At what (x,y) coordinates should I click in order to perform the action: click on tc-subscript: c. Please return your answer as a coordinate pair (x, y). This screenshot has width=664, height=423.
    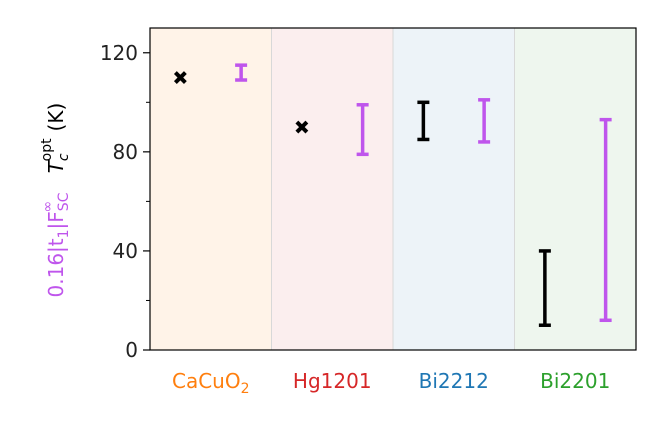
    Looking at the image, I should click on (64, 157).